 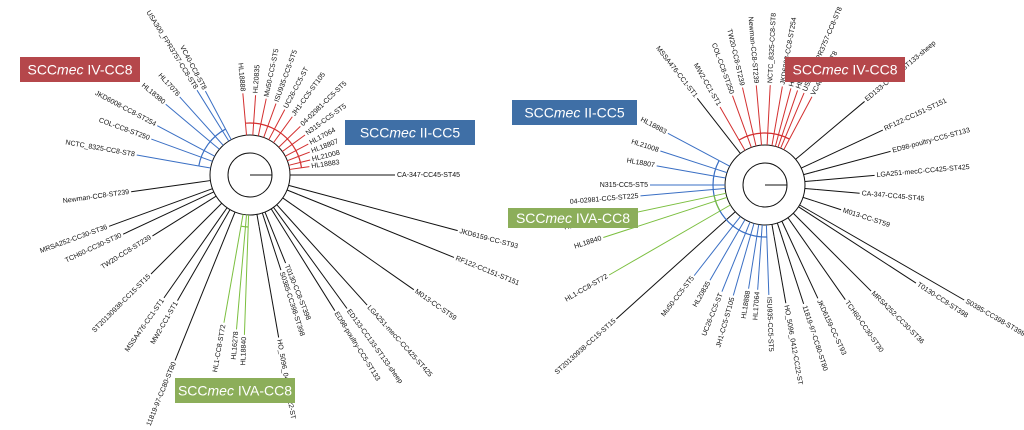 What do you see at coordinates (702, 294) in the screenshot?
I see `leaf-label: HL20835` at bounding box center [702, 294].